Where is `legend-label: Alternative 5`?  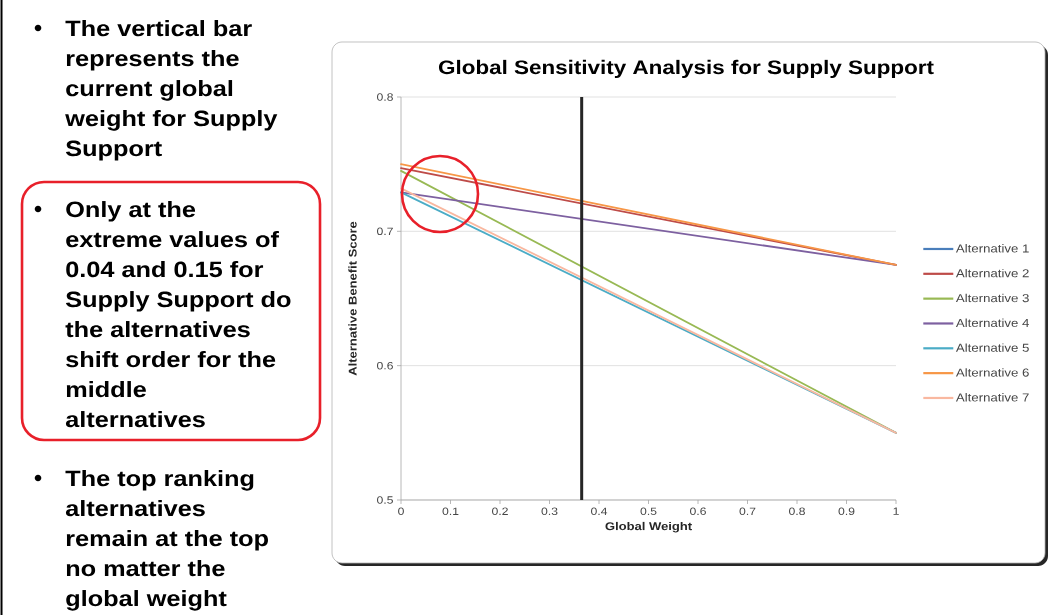
legend-label: Alternative 5 is located at coordinates (992, 347).